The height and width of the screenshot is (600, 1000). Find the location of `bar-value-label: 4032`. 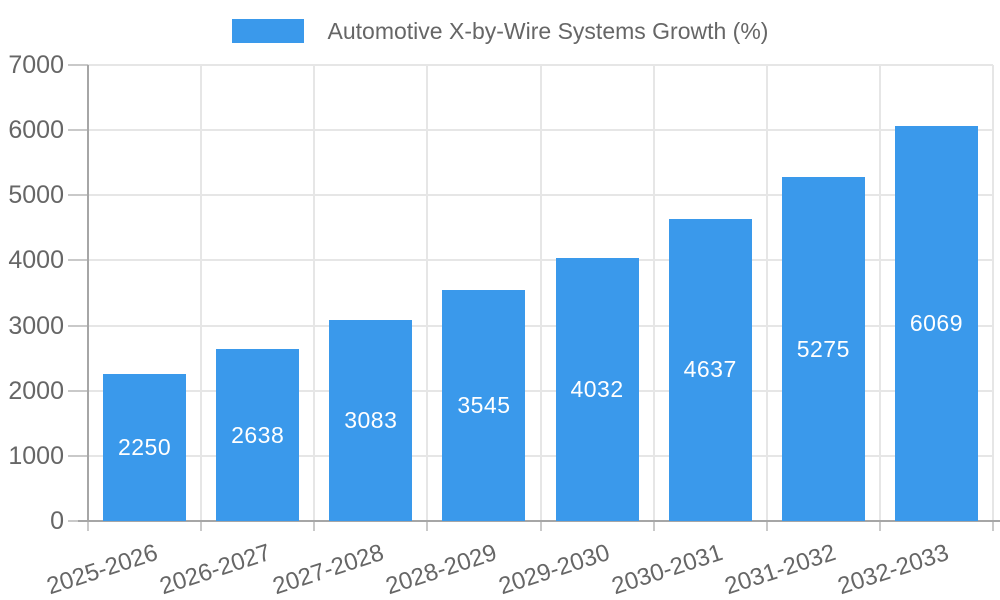

bar-value-label: 4032 is located at coordinates (597, 389).